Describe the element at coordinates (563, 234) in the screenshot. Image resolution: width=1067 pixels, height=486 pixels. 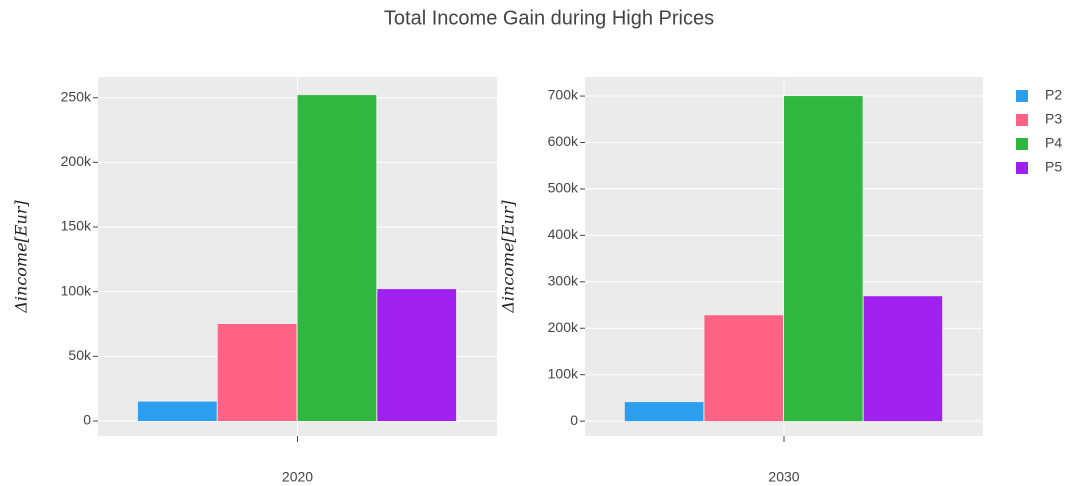
I see `y-tick-label: 400k` at that location.